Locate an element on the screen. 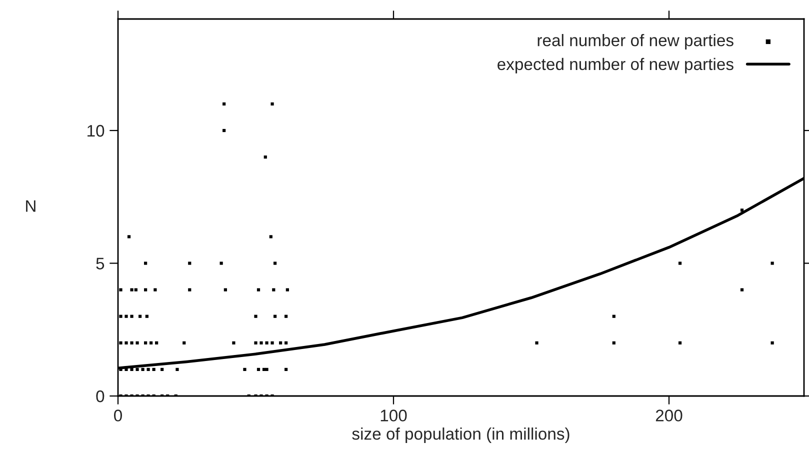 This screenshot has height=474, width=809. x-tick-label: 100 is located at coordinates (393, 416).